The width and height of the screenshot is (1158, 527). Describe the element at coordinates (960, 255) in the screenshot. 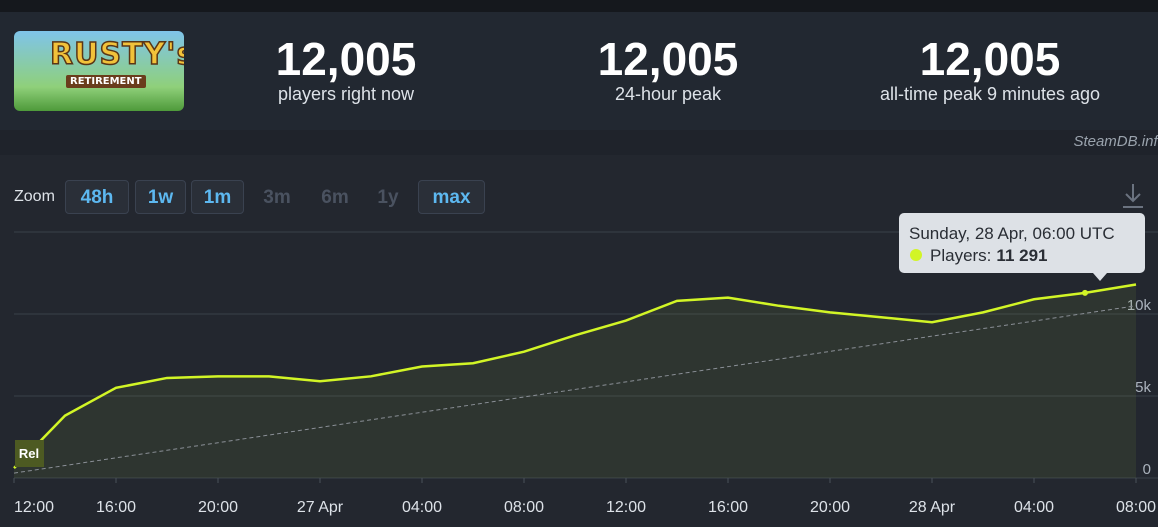

I see `tooltip-series: Players:` at that location.